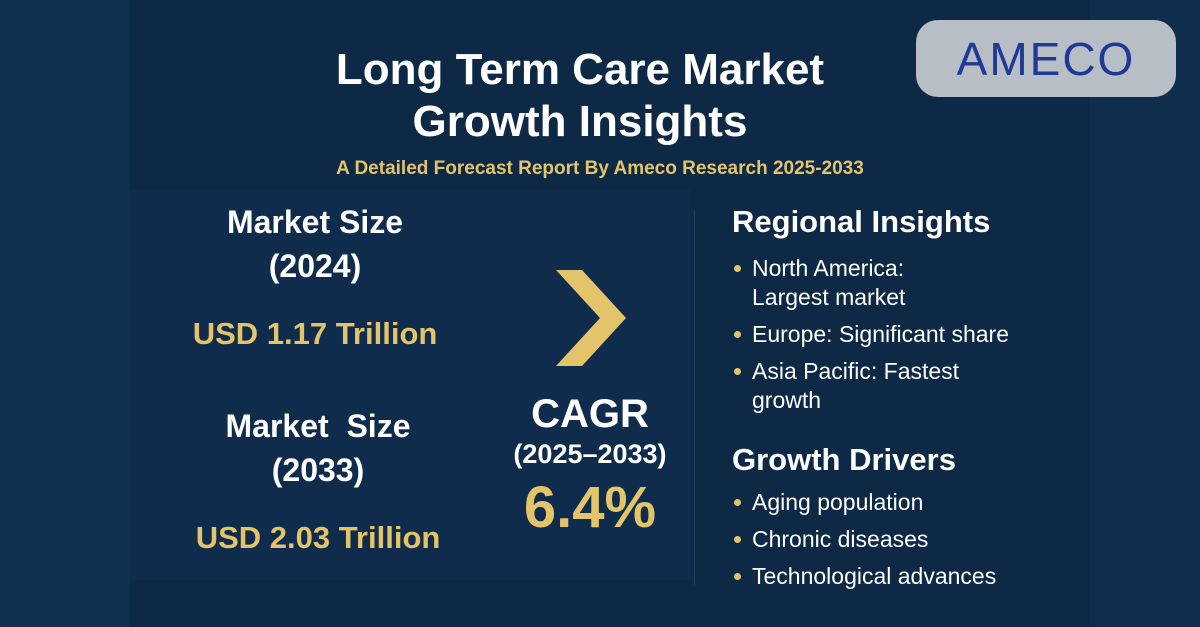  I want to click on ameco-logo: AMECO, so click(1046, 58).